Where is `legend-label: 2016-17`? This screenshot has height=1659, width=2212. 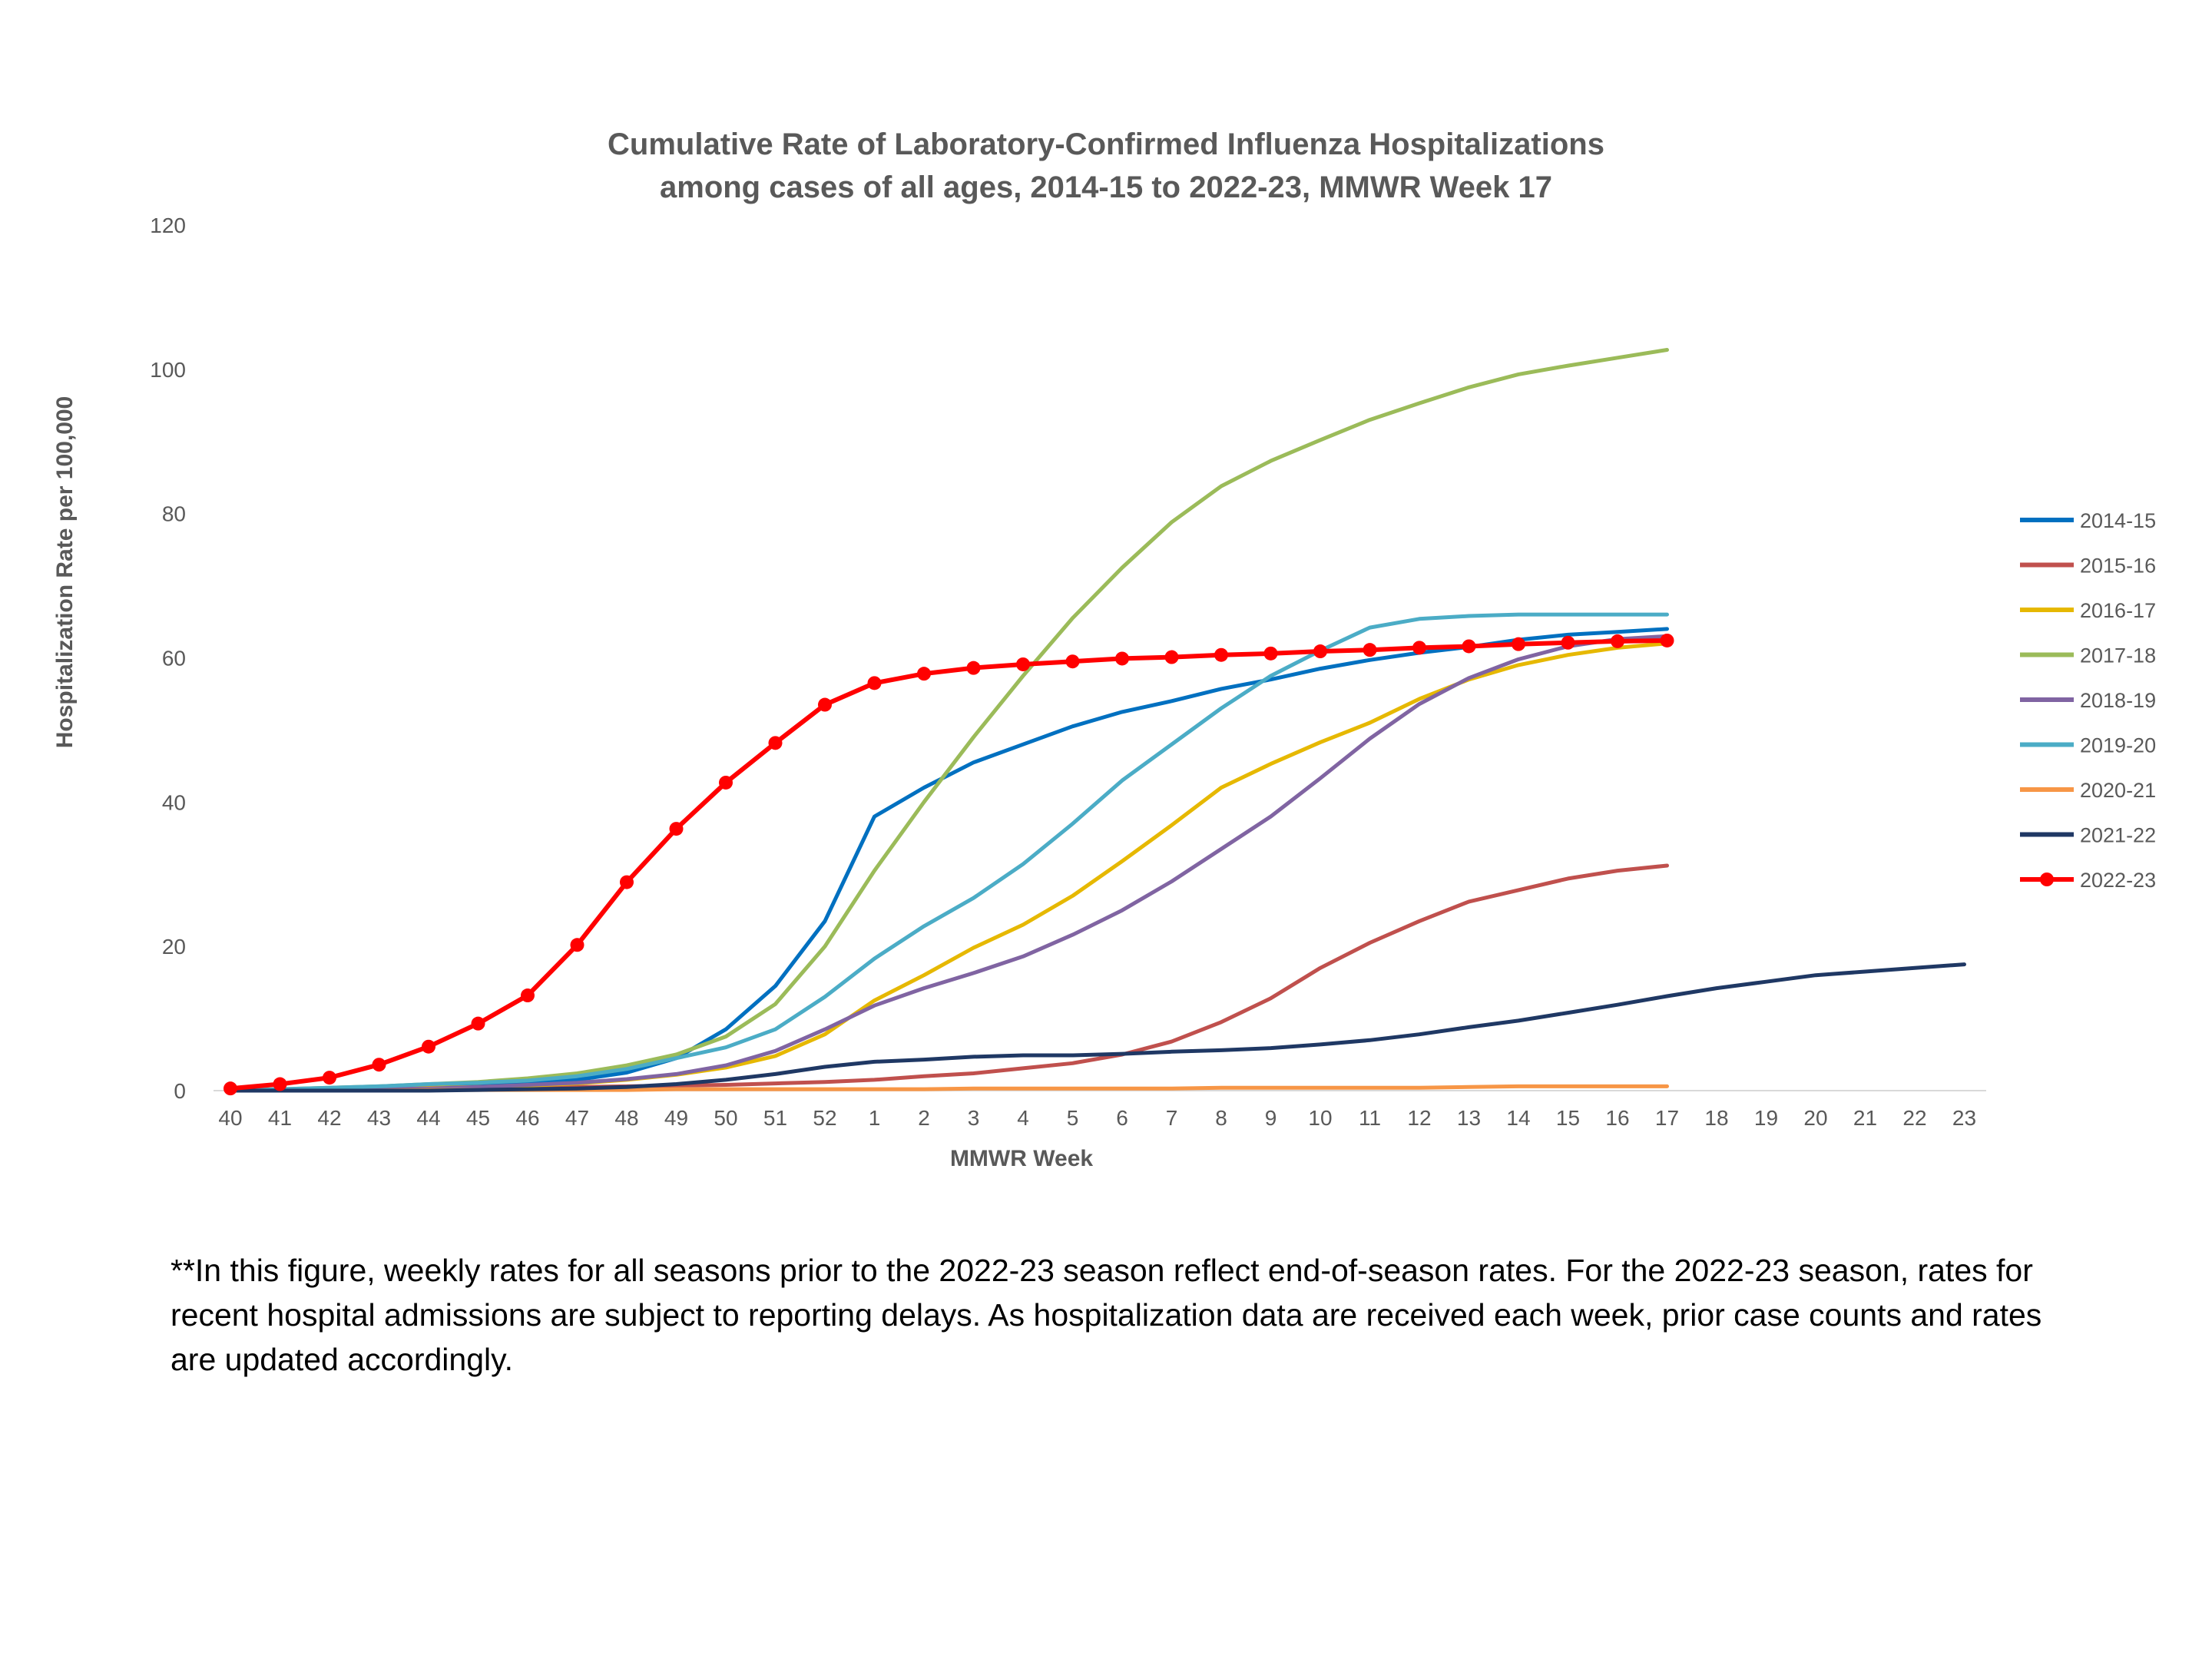 legend-label: 2016-17 is located at coordinates (2118, 610).